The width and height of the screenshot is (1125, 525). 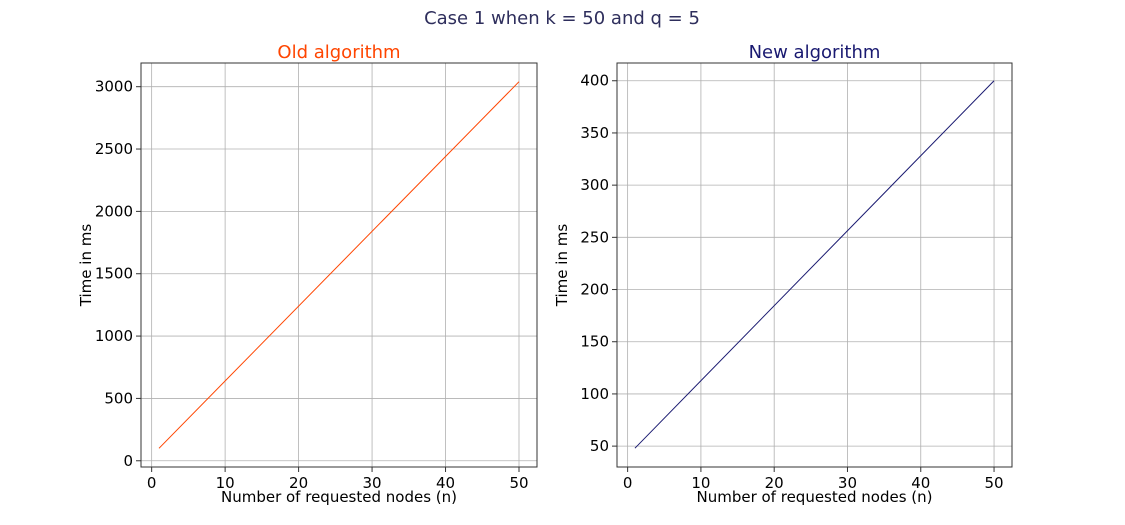 What do you see at coordinates (594, 342) in the screenshot?
I see `y-tick-label: 150` at bounding box center [594, 342].